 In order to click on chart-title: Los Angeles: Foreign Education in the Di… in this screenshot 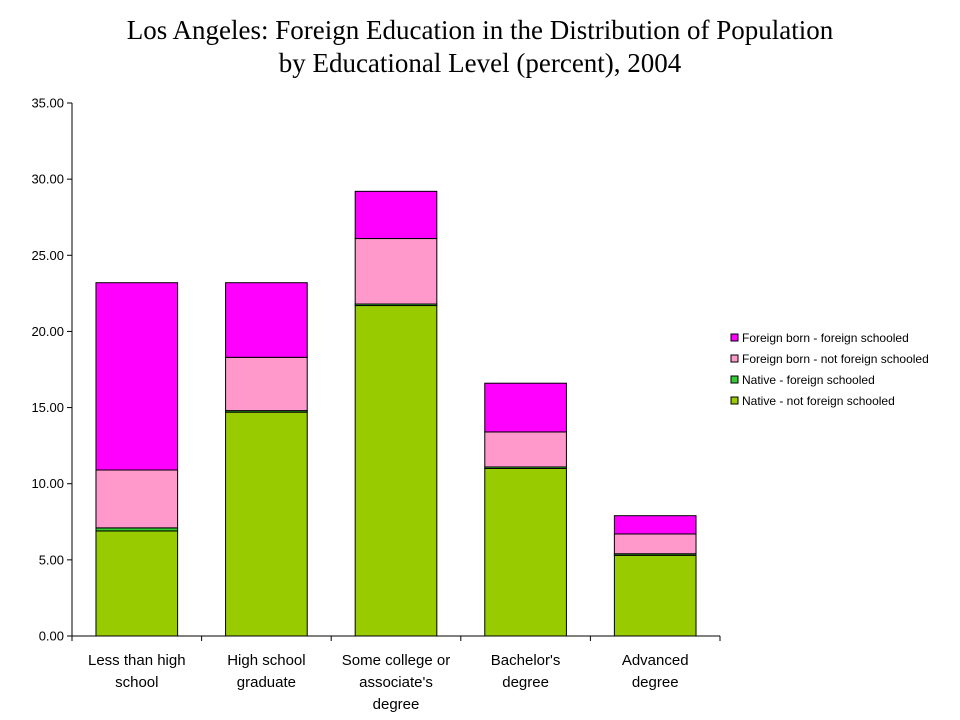, I will do `click(480, 47)`.